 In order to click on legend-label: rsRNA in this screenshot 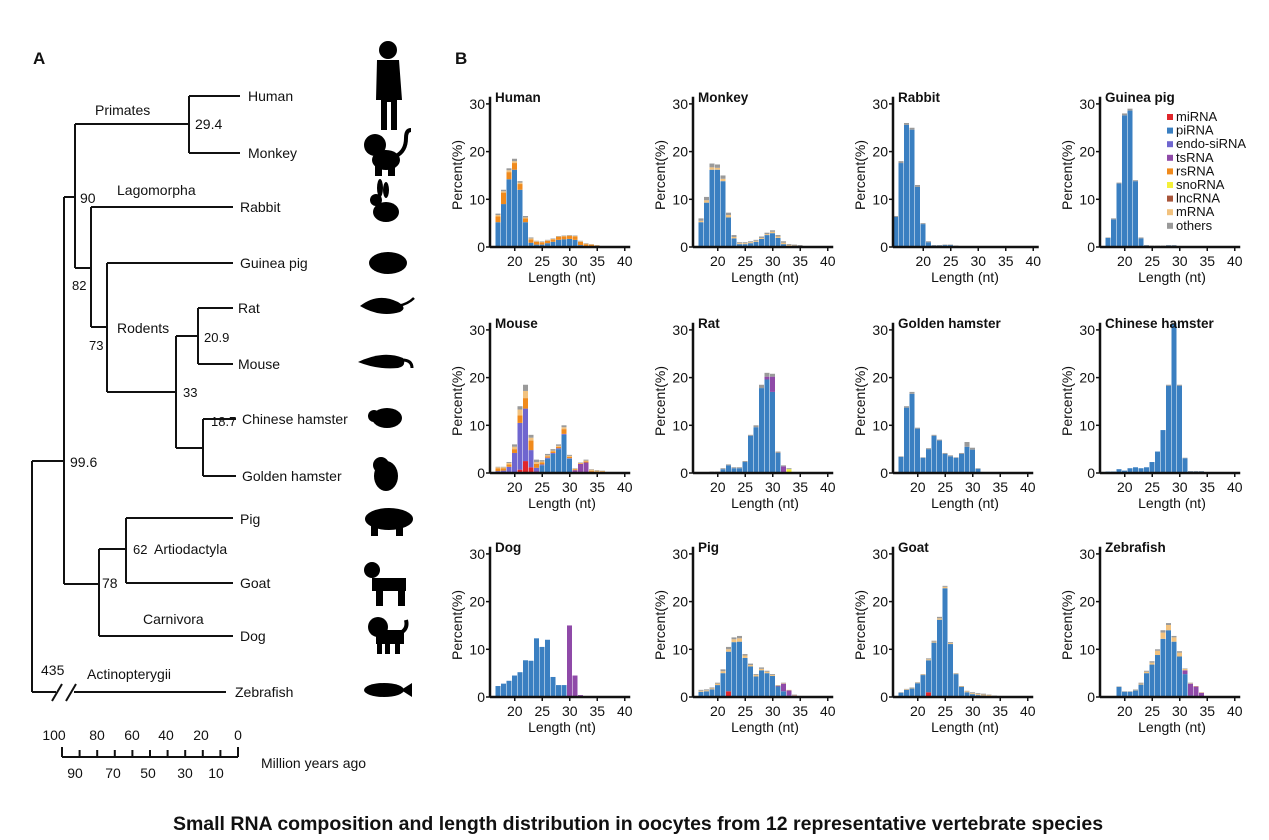, I will do `click(1195, 170)`.